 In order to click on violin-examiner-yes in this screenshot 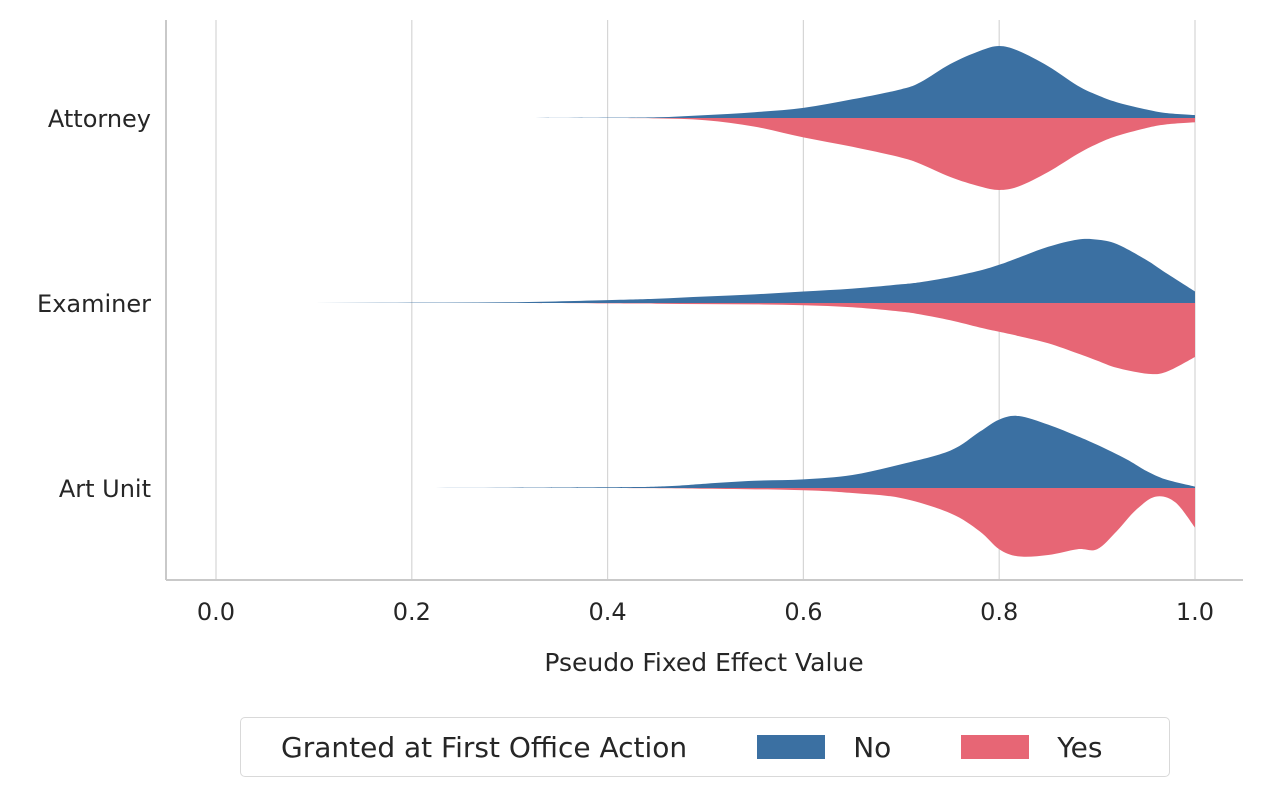, I will do `click(705, 338)`.